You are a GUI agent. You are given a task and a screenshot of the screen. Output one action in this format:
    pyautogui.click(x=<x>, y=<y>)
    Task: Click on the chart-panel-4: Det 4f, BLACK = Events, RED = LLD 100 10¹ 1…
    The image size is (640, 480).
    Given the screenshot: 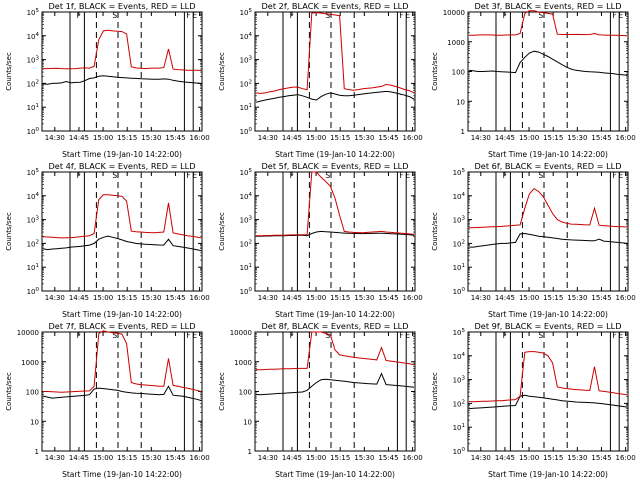 What is the action you would take?
    pyautogui.click(x=107, y=240)
    